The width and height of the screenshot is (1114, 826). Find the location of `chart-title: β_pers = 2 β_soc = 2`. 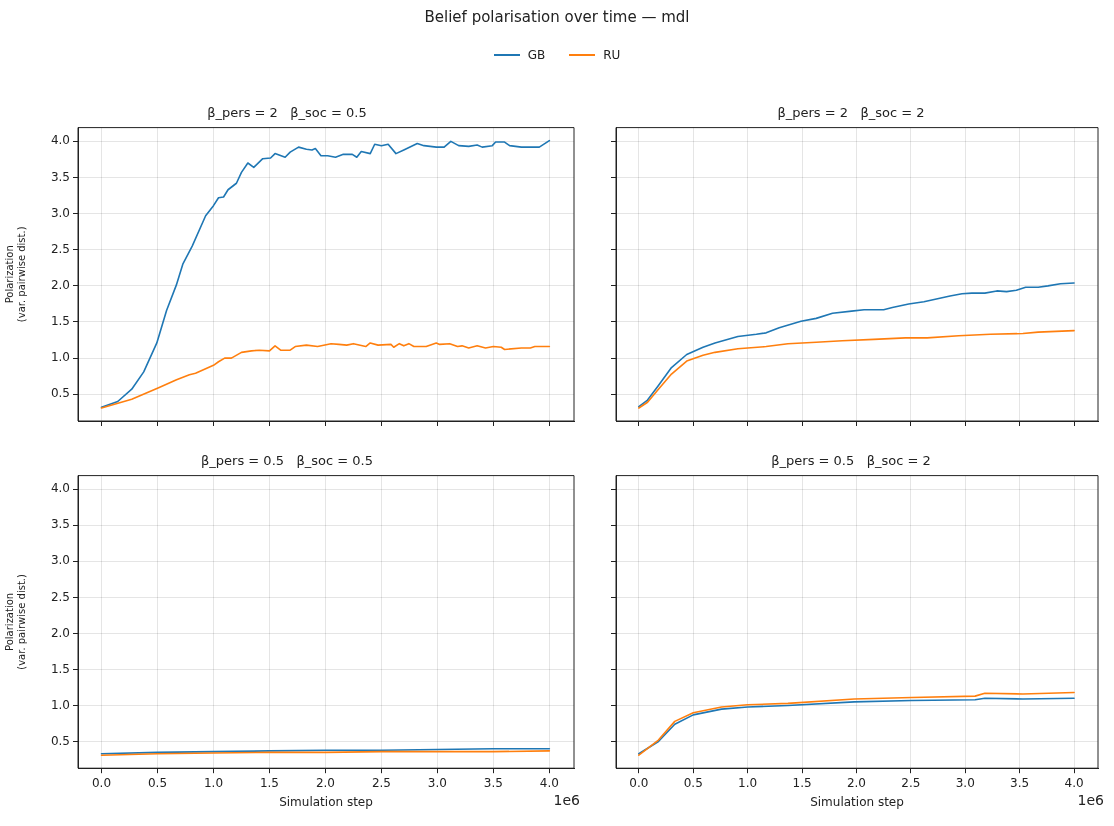

chart-title: β_pers = 2 β_soc = 2 is located at coordinates (851, 113).